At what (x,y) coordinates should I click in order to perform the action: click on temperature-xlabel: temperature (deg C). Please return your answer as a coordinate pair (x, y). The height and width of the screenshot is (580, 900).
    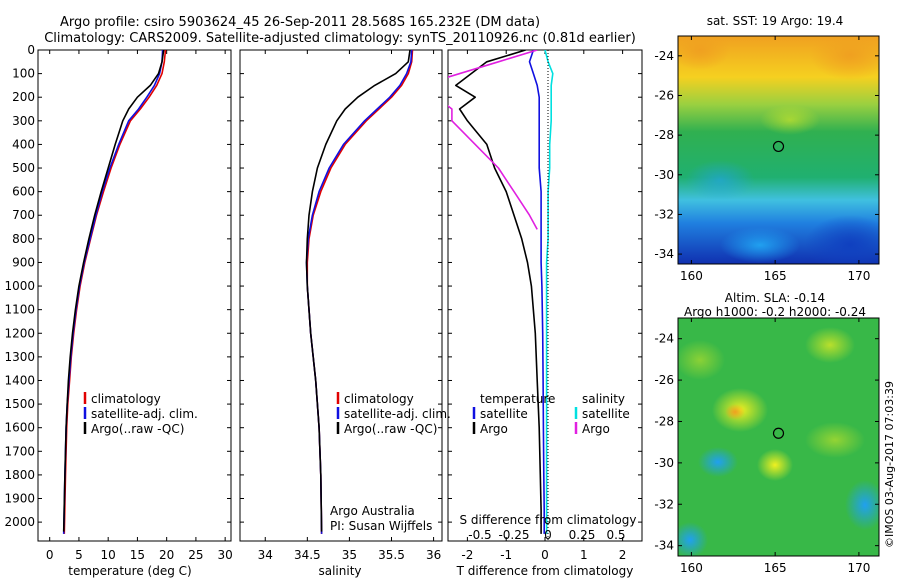
    Looking at the image, I should click on (129, 571).